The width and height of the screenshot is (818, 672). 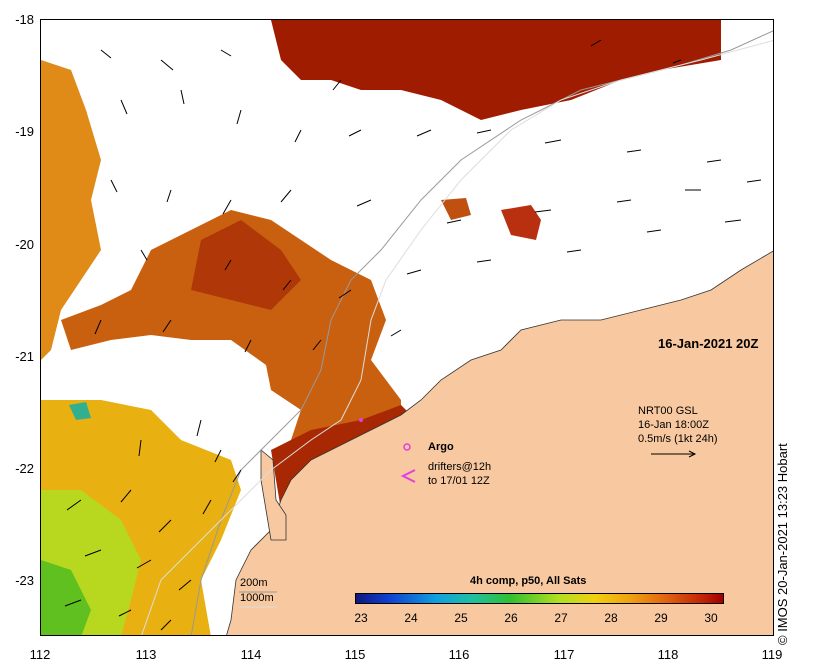 I want to click on colorbar-title: 4h comp, p50, All Sats, so click(x=528, y=581).